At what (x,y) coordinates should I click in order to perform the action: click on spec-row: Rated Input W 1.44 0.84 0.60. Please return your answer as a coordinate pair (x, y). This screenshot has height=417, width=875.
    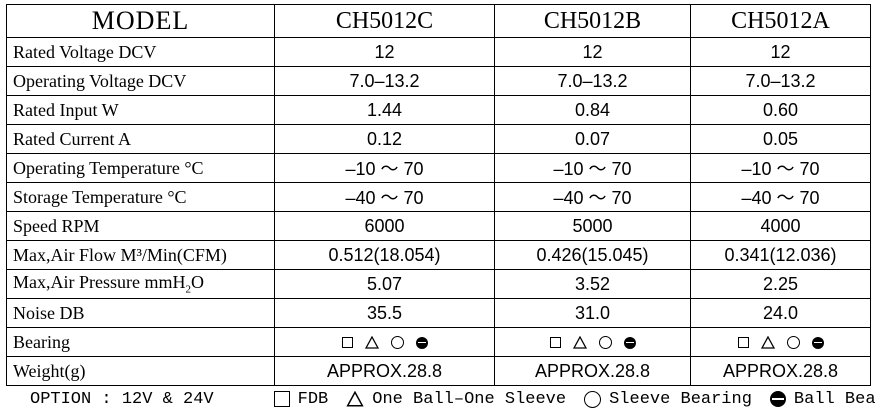
    Looking at the image, I should click on (438, 110).